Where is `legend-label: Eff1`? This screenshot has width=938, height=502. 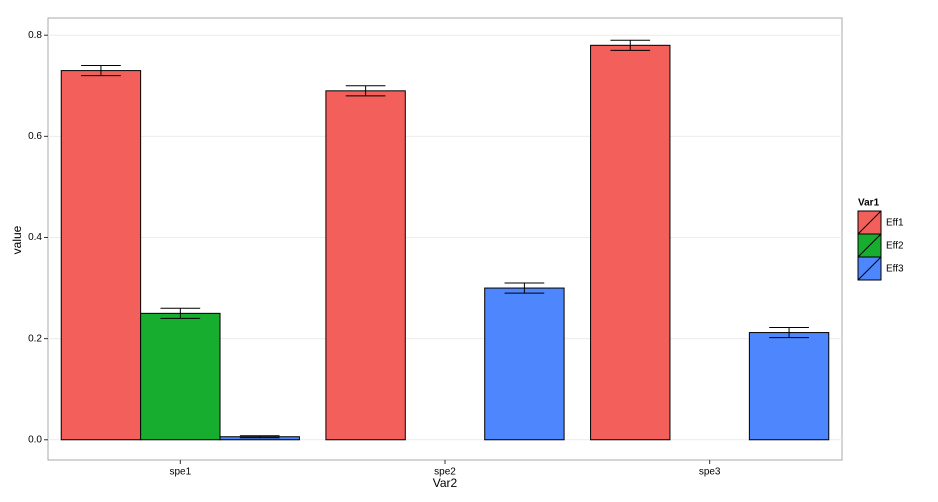 legend-label: Eff1 is located at coordinates (895, 223).